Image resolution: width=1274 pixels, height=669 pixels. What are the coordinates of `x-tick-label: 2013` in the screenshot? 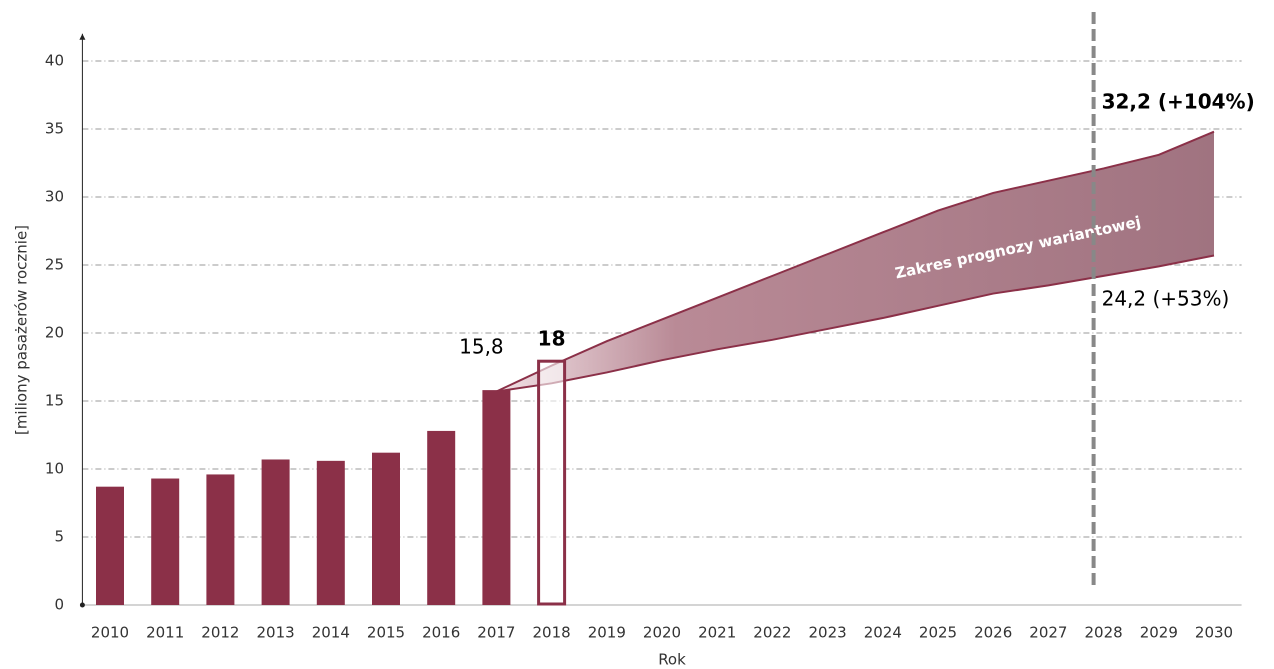 It's located at (276, 633).